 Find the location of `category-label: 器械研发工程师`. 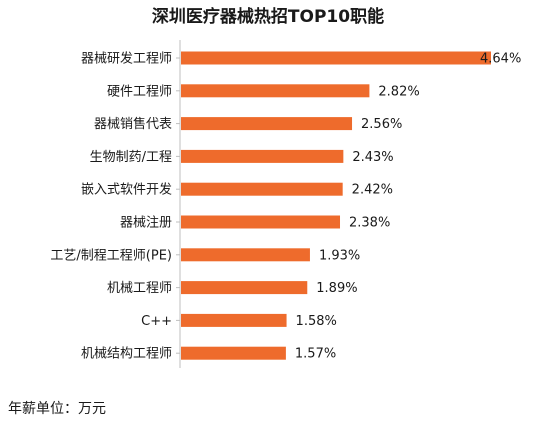

category-label: 器械研发工程师 is located at coordinates (126, 59).